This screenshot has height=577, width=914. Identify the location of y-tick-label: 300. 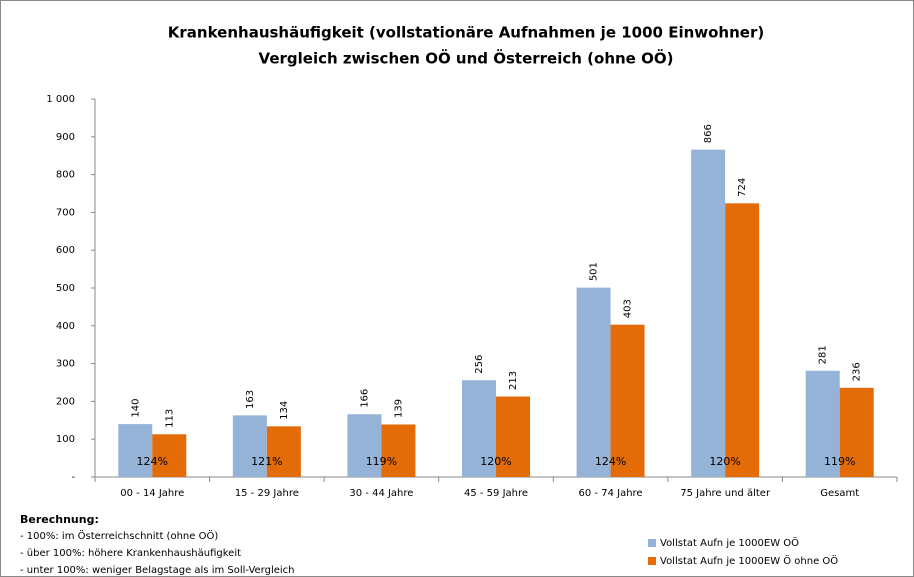
(65, 364).